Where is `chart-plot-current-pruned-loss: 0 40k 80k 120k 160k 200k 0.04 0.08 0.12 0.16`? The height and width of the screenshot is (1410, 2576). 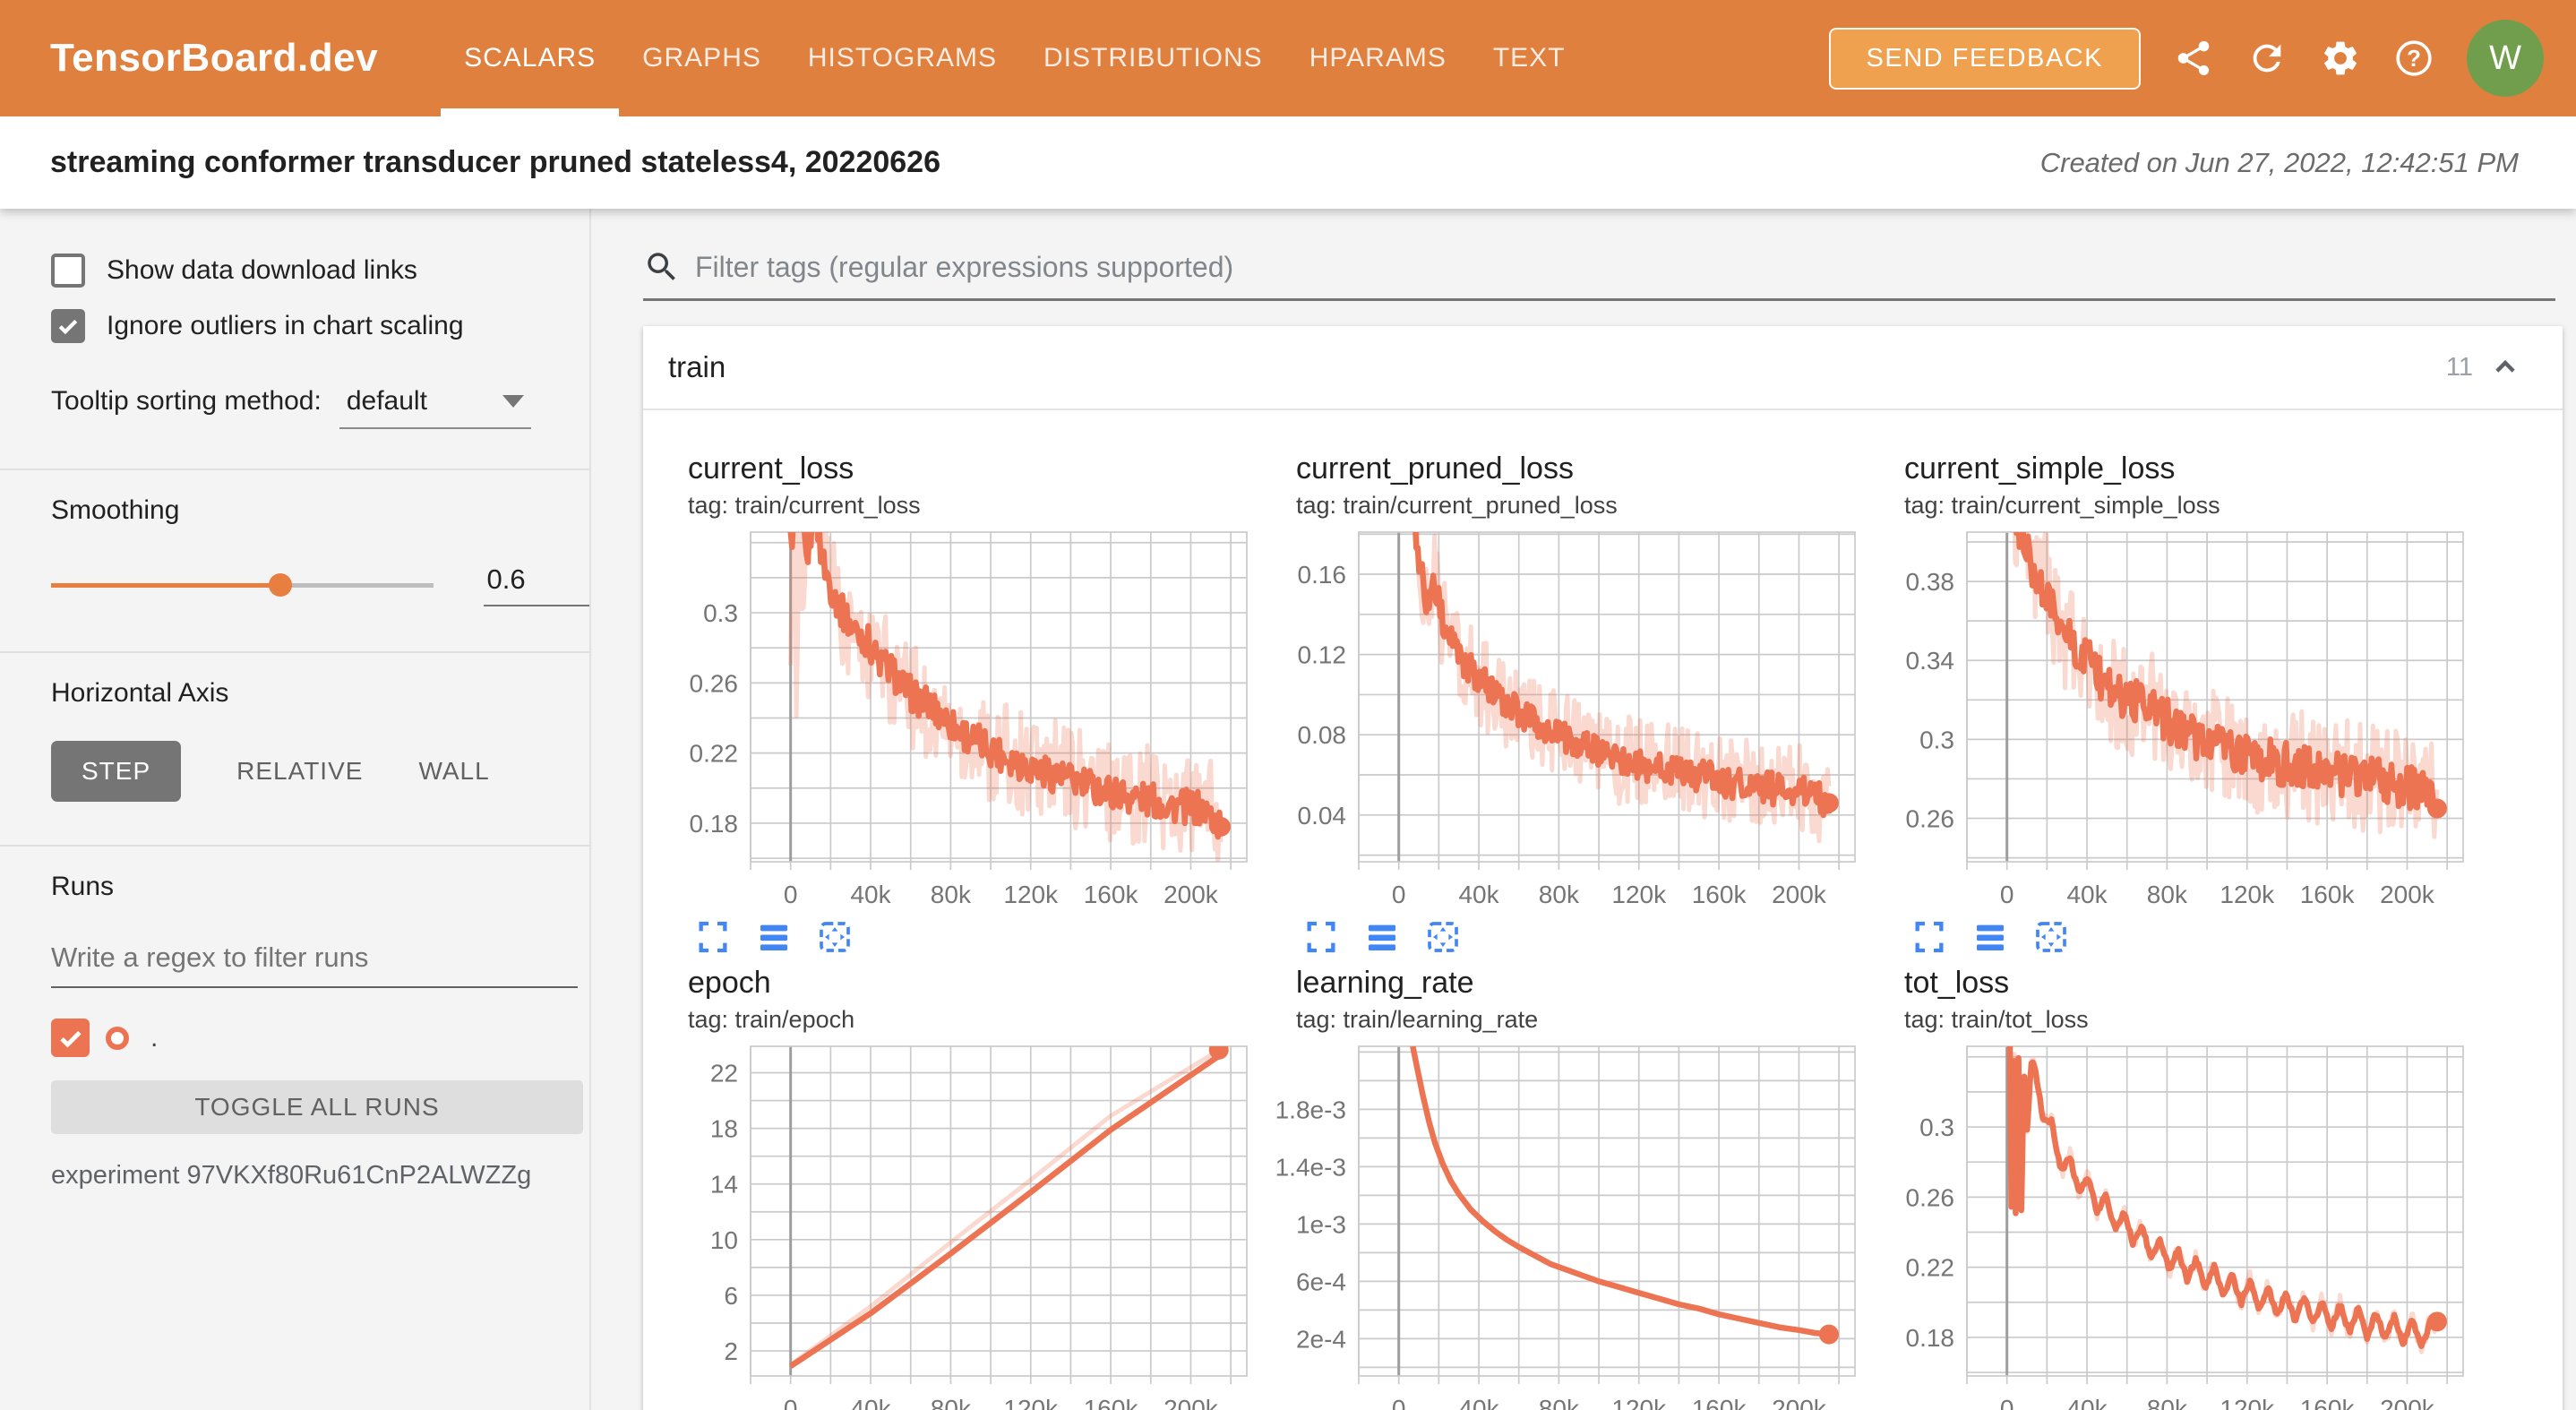
chart-plot-current-pruned-loss: 0 40k 80k 120k 160k 200k 0.04 0.08 0.12 0.16 is located at coordinates (1568, 719).